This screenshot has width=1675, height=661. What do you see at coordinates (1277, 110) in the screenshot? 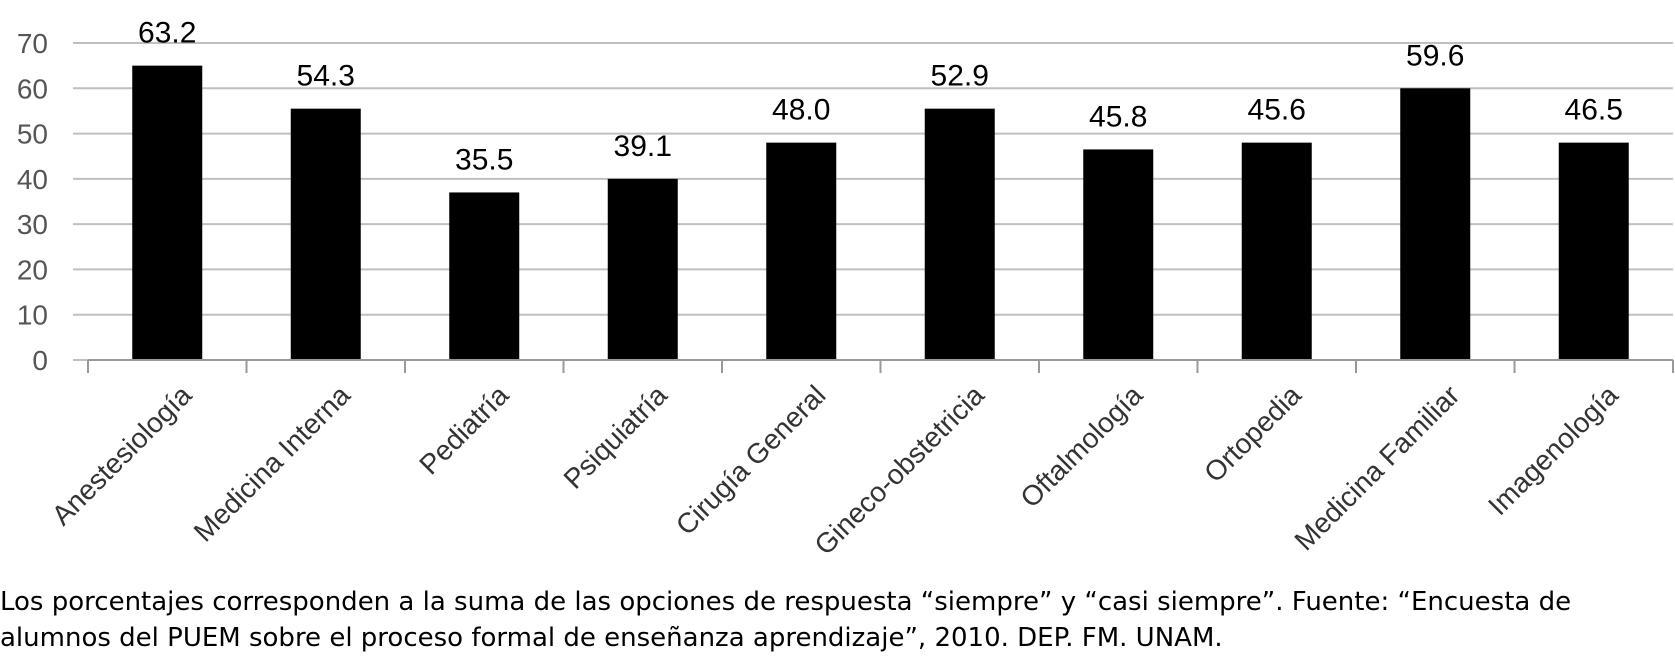
I see `data-label: 45.6` at bounding box center [1277, 110].